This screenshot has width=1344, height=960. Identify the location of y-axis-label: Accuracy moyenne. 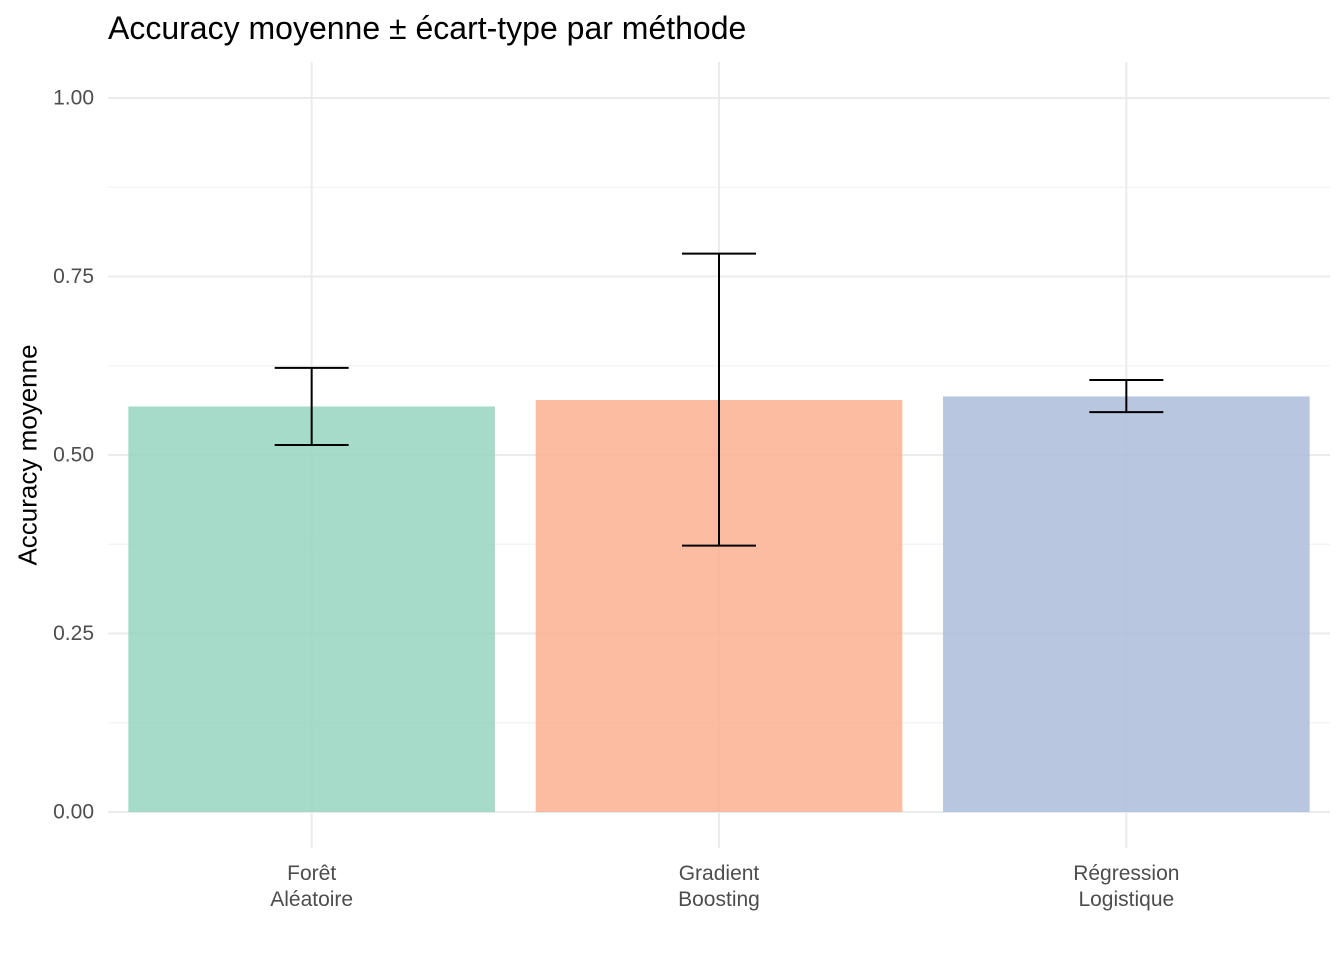
(27, 455).